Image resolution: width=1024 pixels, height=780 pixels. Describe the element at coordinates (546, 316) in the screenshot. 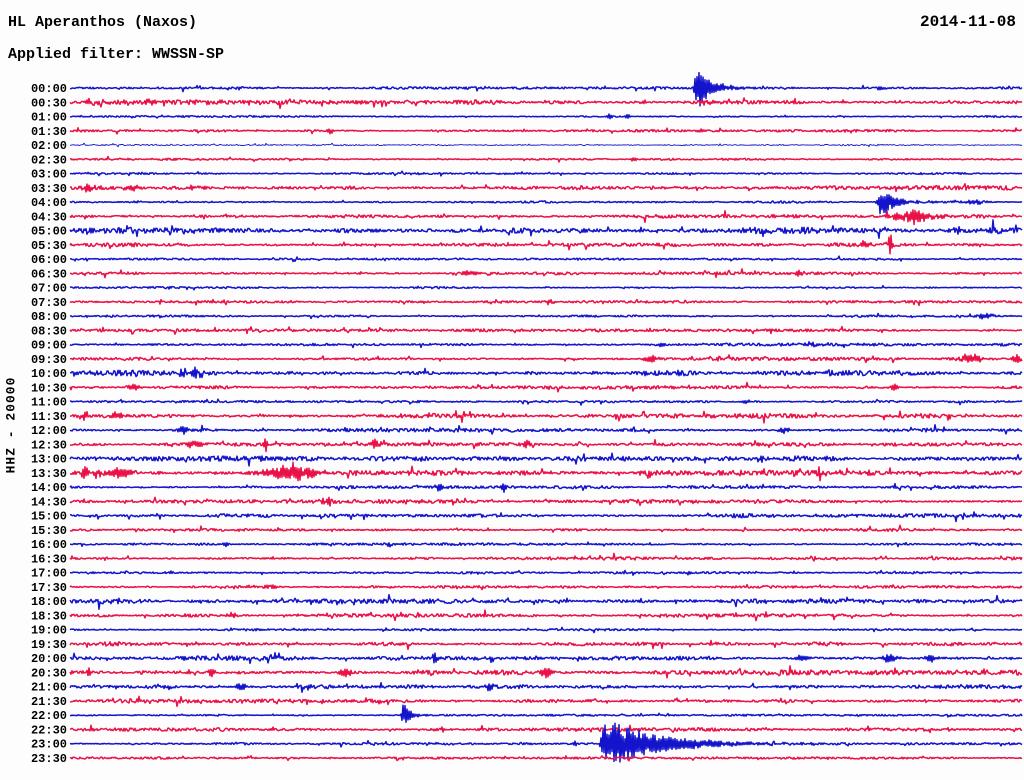

I see `trace-row-08:00` at that location.